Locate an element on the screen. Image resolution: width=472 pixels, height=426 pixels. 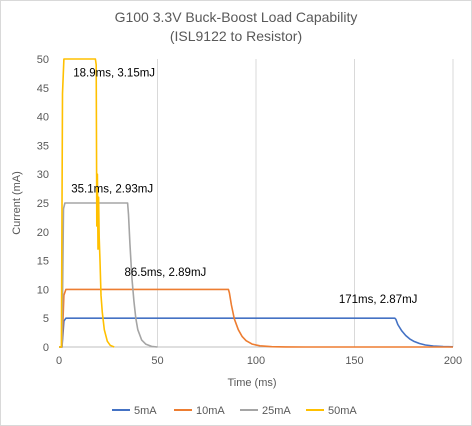
y-tick-label: 50 is located at coordinates (43, 60).